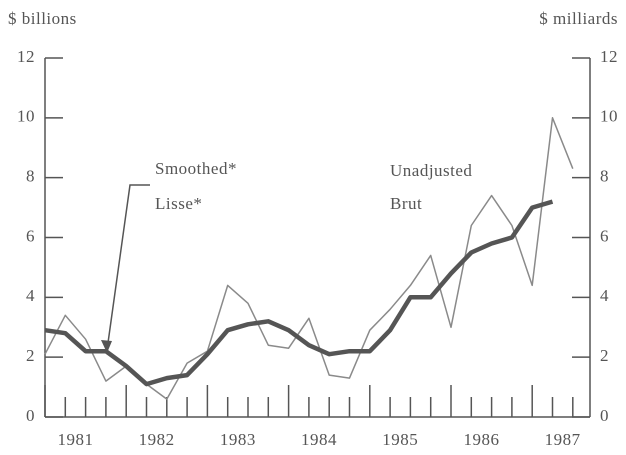 The height and width of the screenshot is (455, 626). What do you see at coordinates (157, 439) in the screenshot?
I see `x-tick-label: 1982` at bounding box center [157, 439].